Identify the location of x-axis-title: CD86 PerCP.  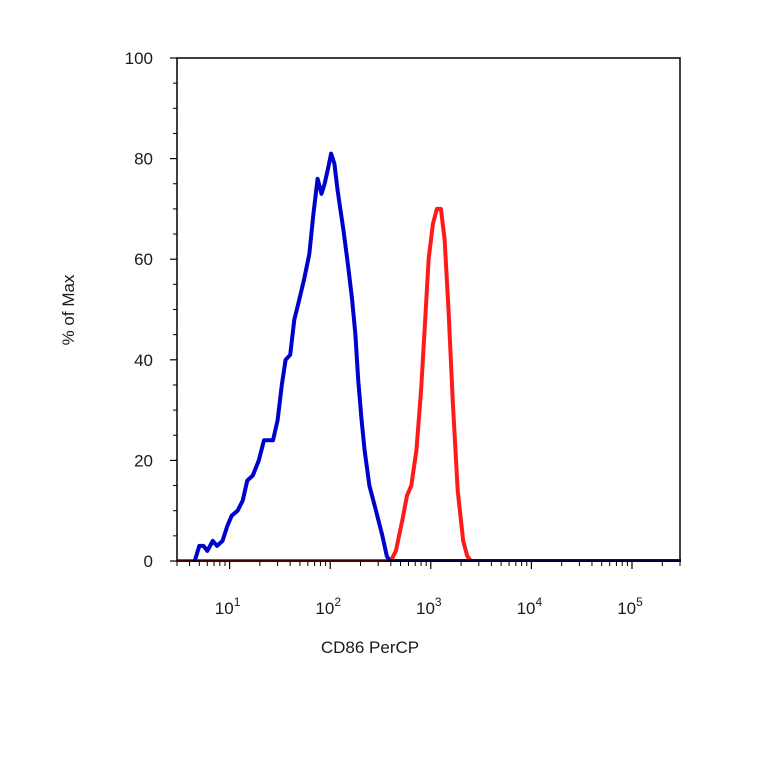
(370, 647).